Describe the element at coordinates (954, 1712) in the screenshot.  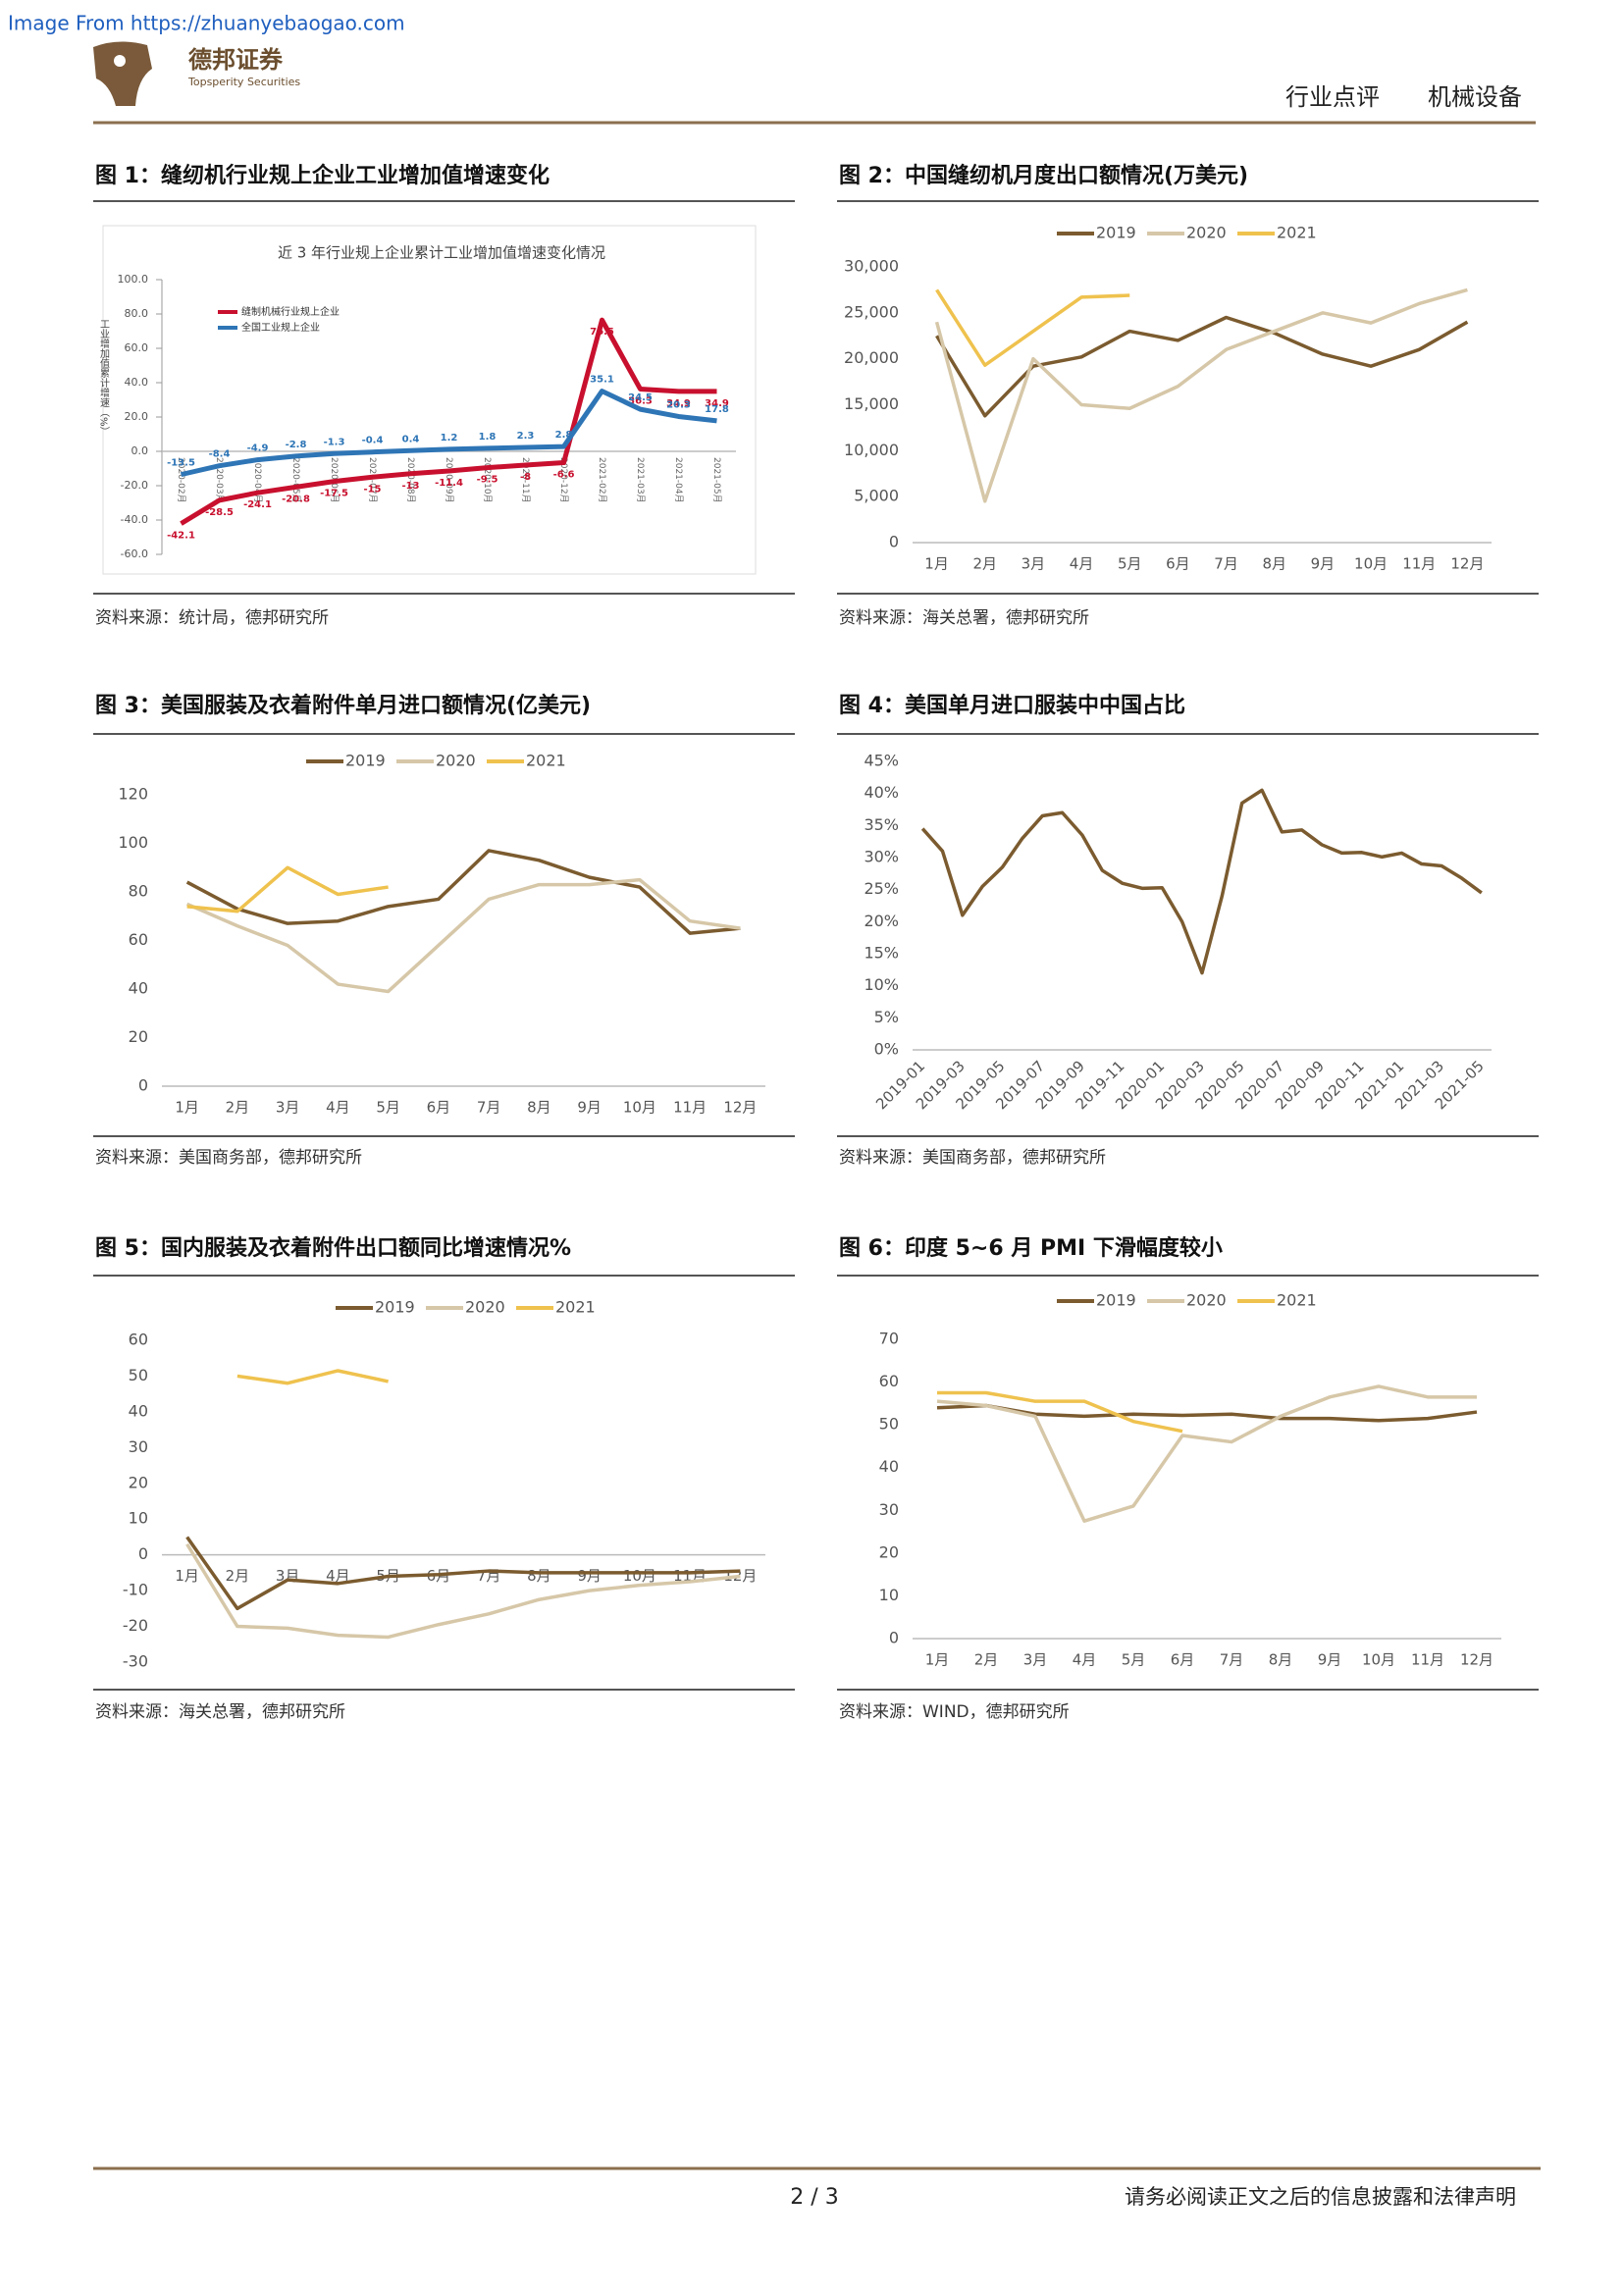
I see `figure-source: 资料来源：WIND，德邦研究所` at that location.